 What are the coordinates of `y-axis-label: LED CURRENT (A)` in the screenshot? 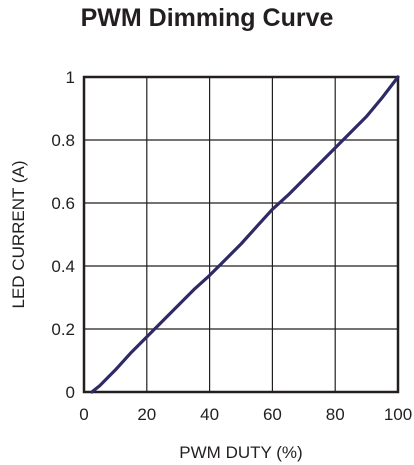 It's located at (18, 235).